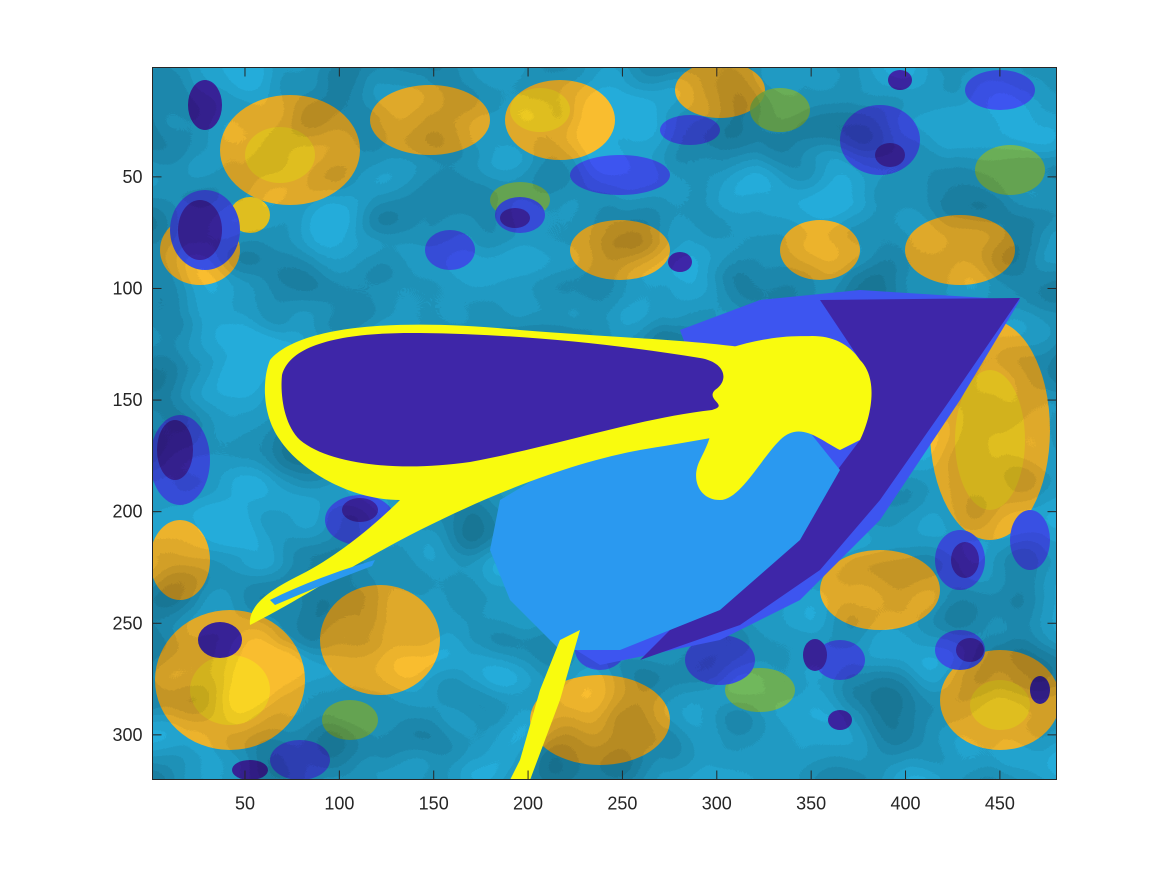  I want to click on y-tick-label: 100, so click(127, 288).